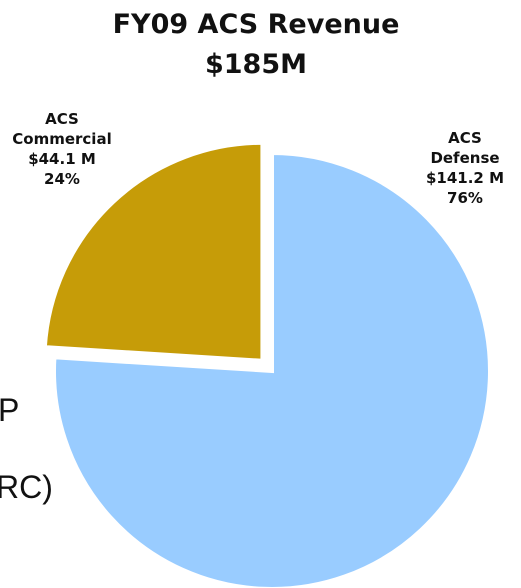  I want to click on background-slide-text: P RC), so click(26, 448).